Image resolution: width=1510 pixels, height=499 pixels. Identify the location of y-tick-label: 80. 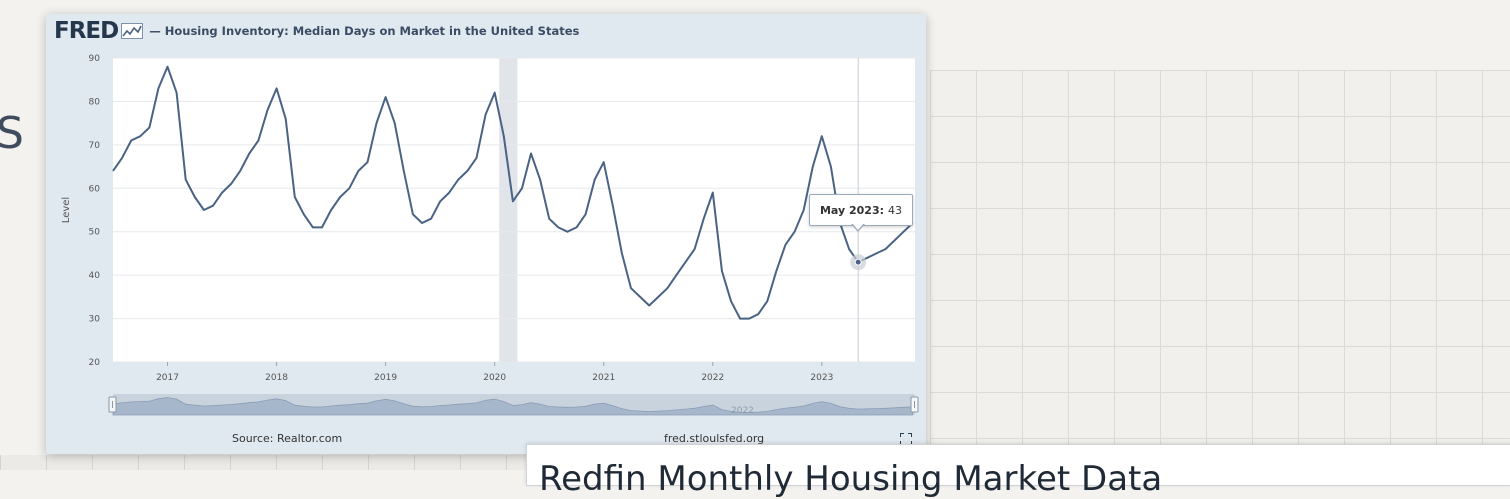
(95, 102).